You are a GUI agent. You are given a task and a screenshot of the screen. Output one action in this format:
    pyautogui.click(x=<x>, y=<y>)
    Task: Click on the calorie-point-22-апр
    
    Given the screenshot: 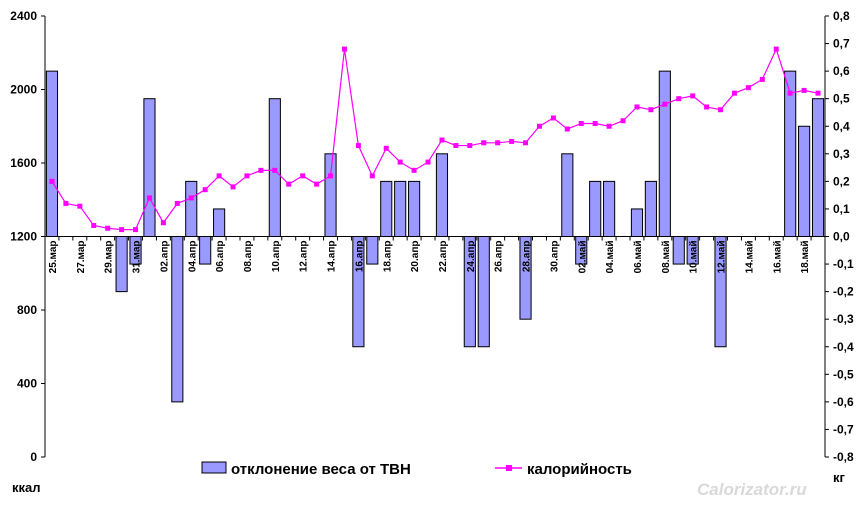 What is the action you would take?
    pyautogui.click(x=442, y=140)
    